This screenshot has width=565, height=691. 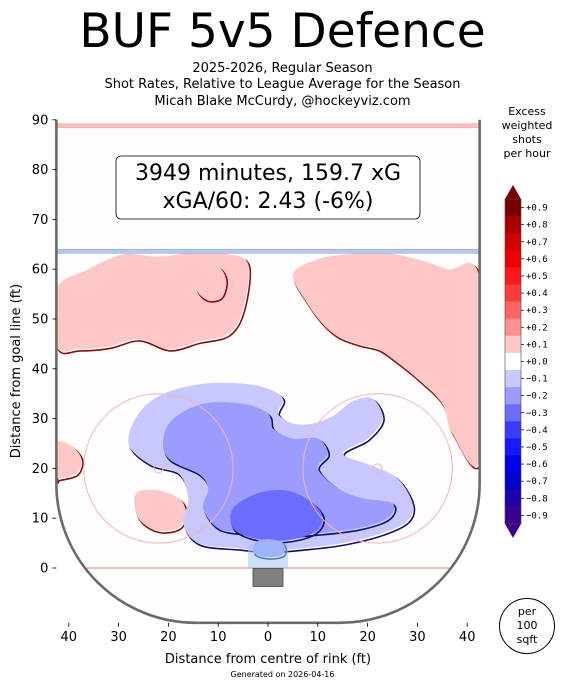 What do you see at coordinates (537, 226) in the screenshot?
I see `colorbar-tick-label: +0.8` at bounding box center [537, 226].